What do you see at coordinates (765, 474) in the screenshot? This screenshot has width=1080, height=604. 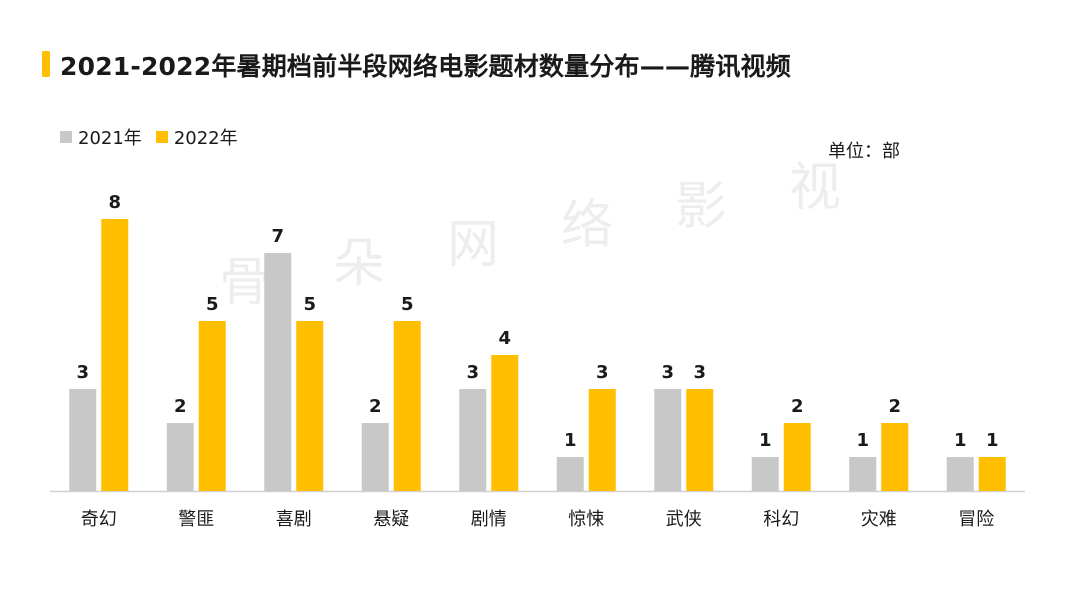 I see `bar-2021-科幻` at bounding box center [765, 474].